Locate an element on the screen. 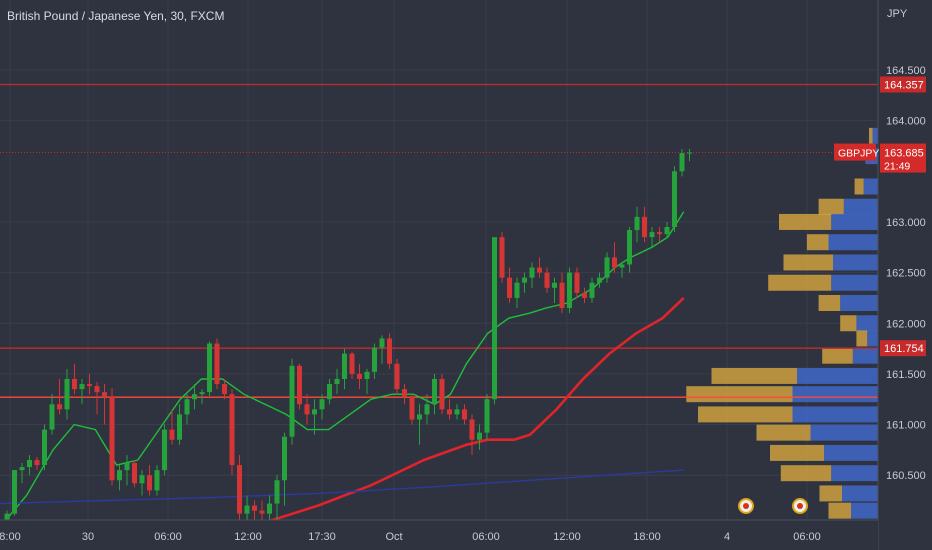 Image resolution: width=932 pixels, height=550 pixels. y-tick-label: 160.500 is located at coordinates (906, 476).